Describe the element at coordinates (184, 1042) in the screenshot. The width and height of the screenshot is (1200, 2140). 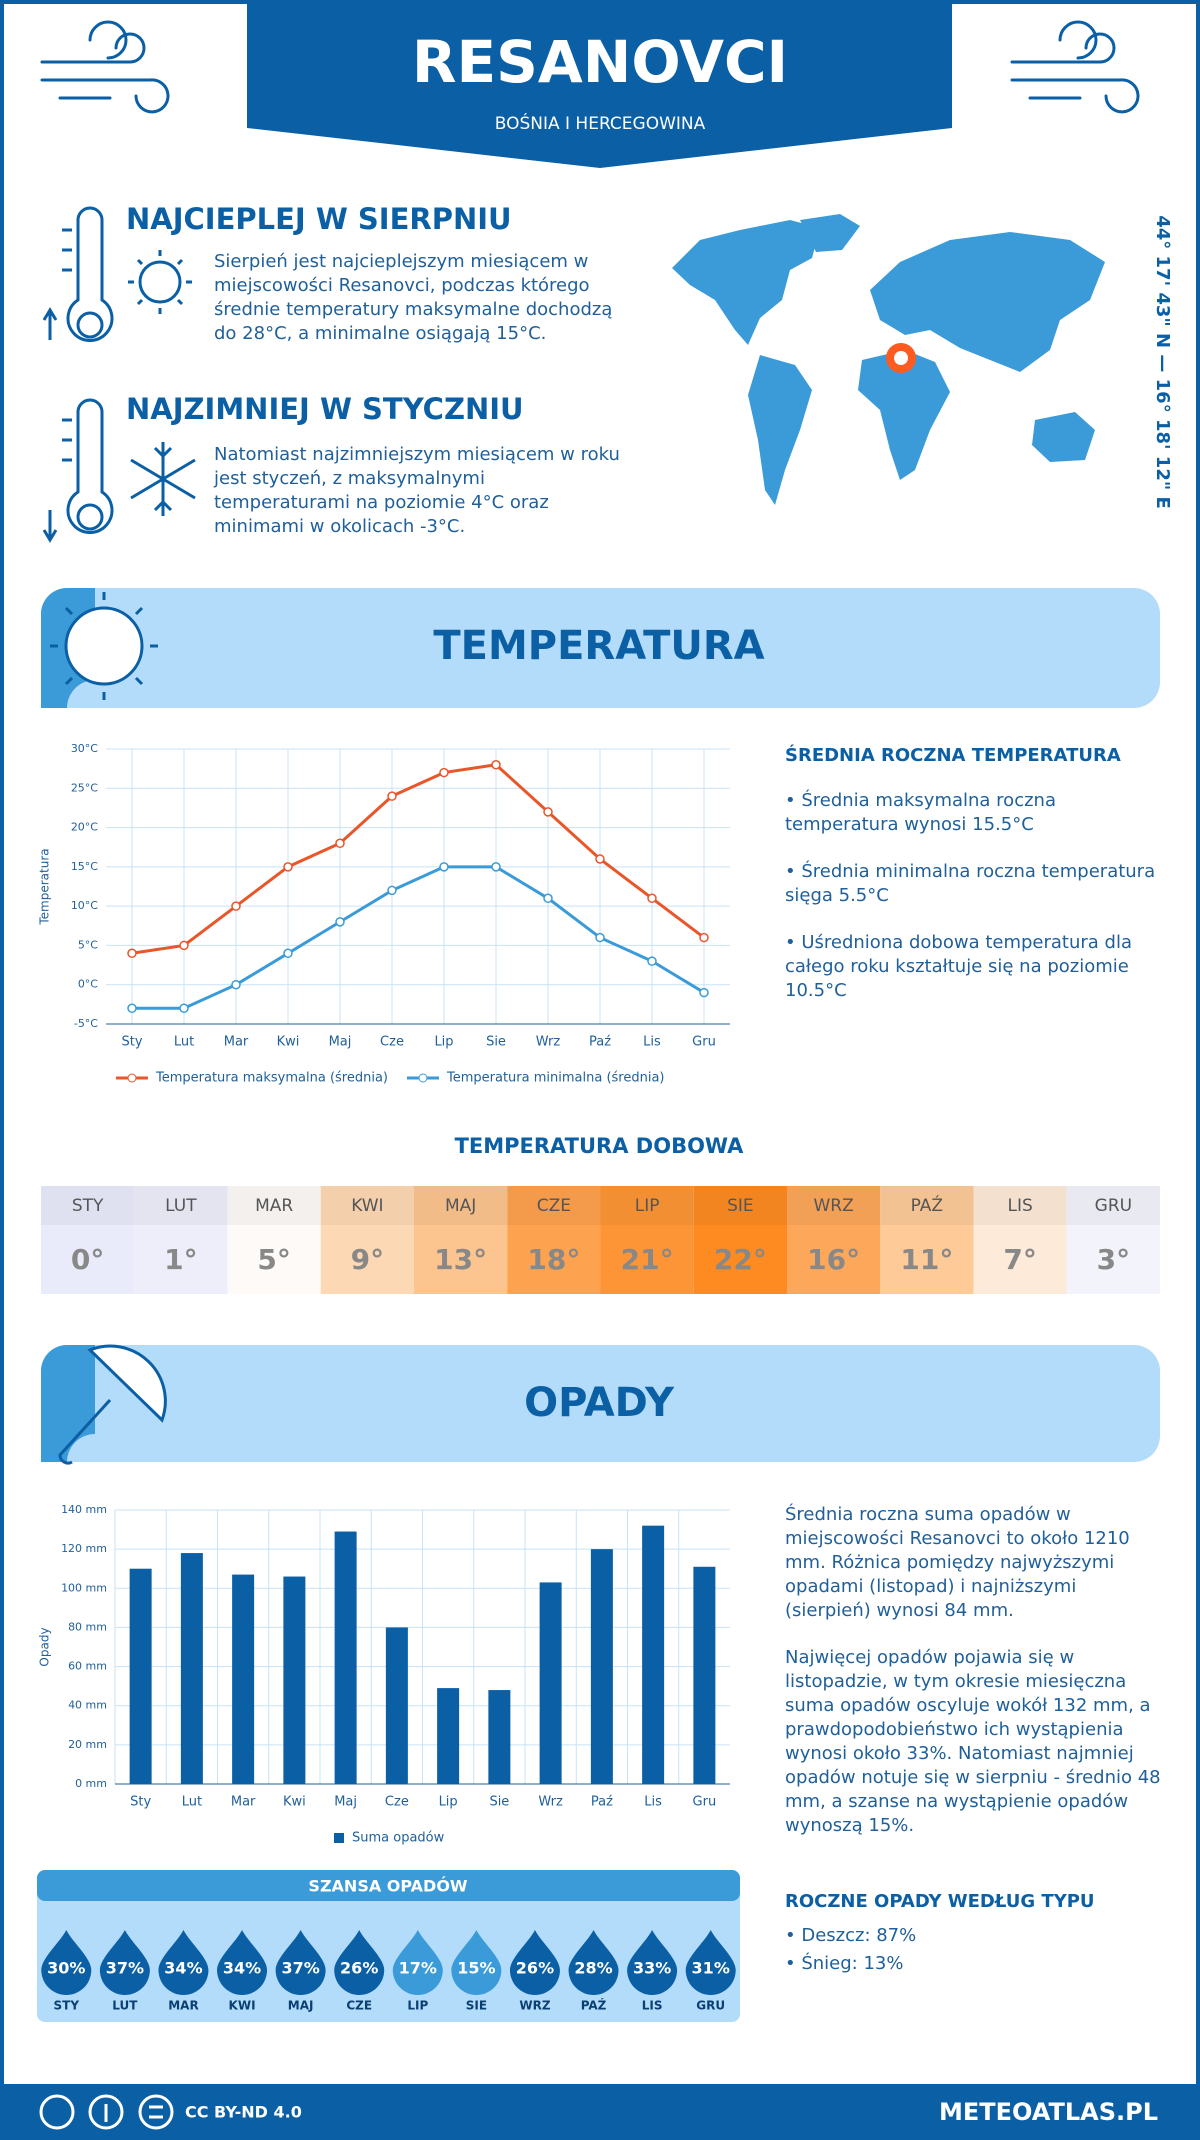
I see `x-tick-label: Lut` at that location.